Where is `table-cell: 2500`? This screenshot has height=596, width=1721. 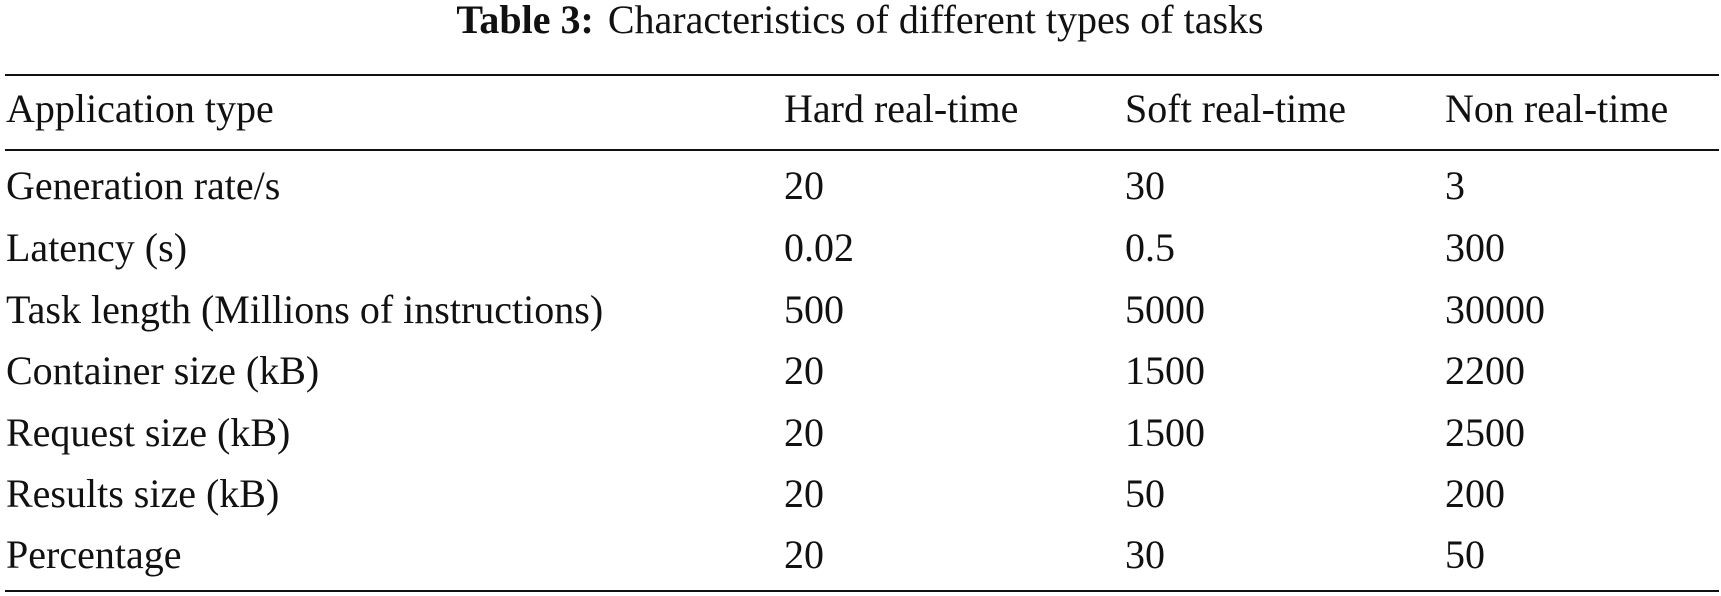
table-cell: 2500 is located at coordinates (1485, 432).